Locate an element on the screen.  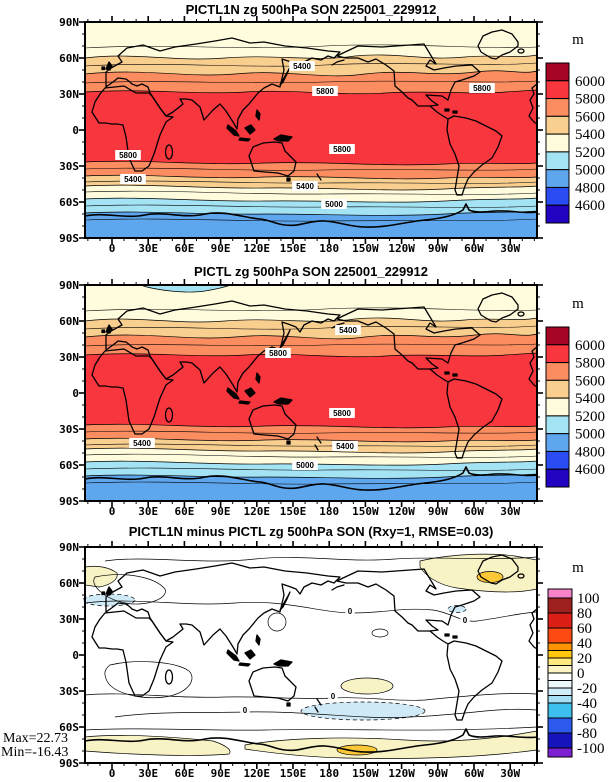
pos-anomaly-antarctic-core is located at coordinates (357, 750).